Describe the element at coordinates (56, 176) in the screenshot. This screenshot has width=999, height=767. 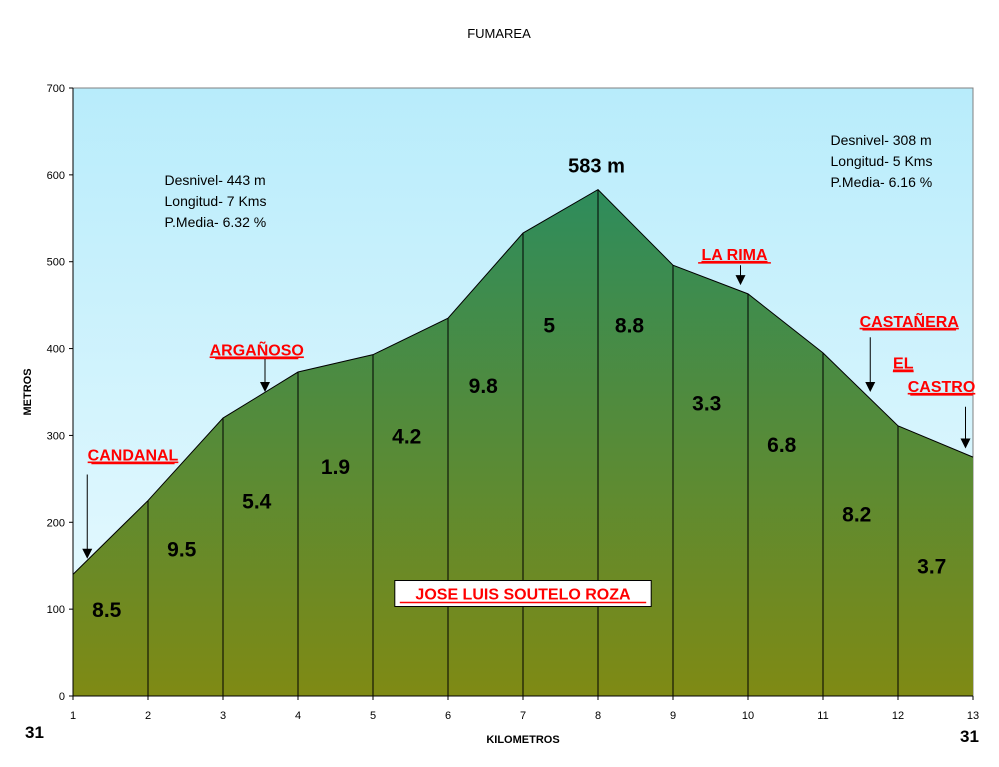
I see `y-tick-label: 600` at that location.